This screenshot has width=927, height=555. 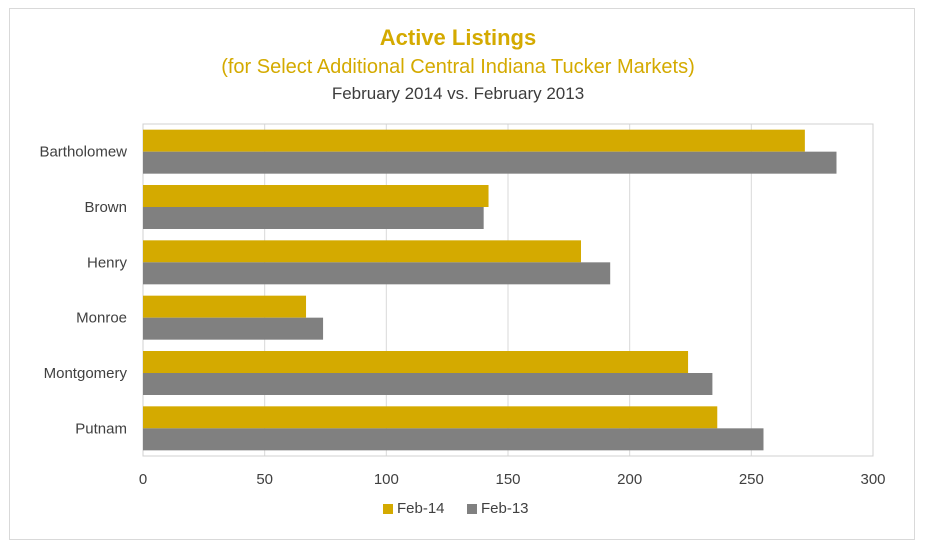 I want to click on chart-title: Active Listings, so click(x=458, y=37).